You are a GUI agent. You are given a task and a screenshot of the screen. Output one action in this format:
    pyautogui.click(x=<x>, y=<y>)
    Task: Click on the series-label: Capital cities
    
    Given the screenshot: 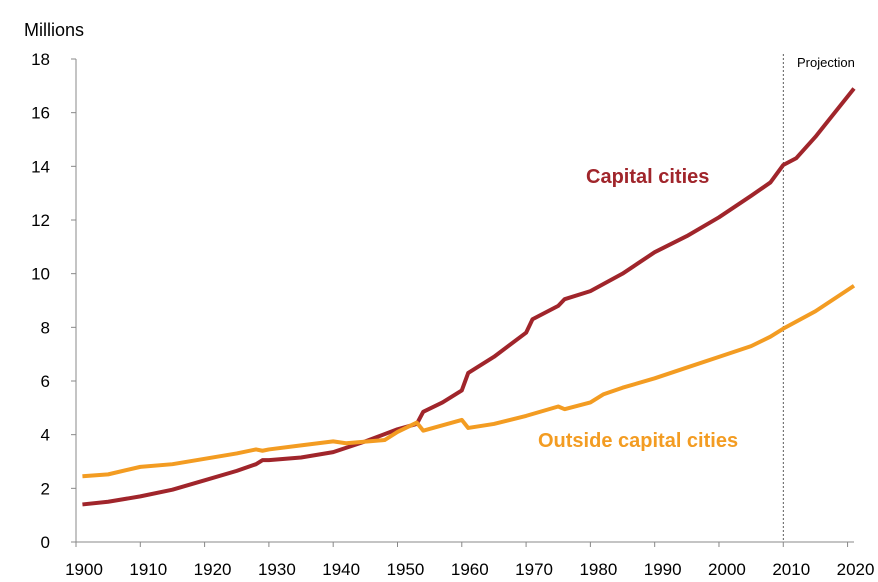 What is the action you would take?
    pyautogui.click(x=647, y=177)
    